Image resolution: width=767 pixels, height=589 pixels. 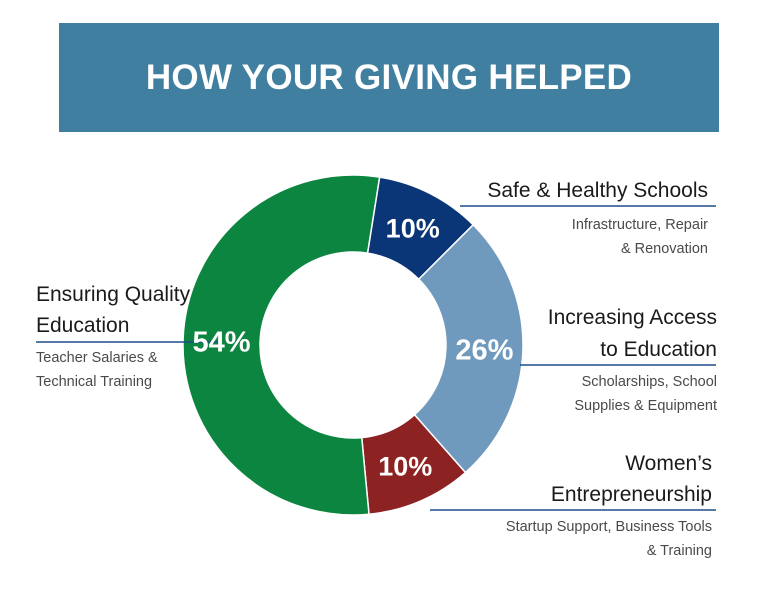 I want to click on category-title-increasing-access-to-education: to Education, so click(x=658, y=349).